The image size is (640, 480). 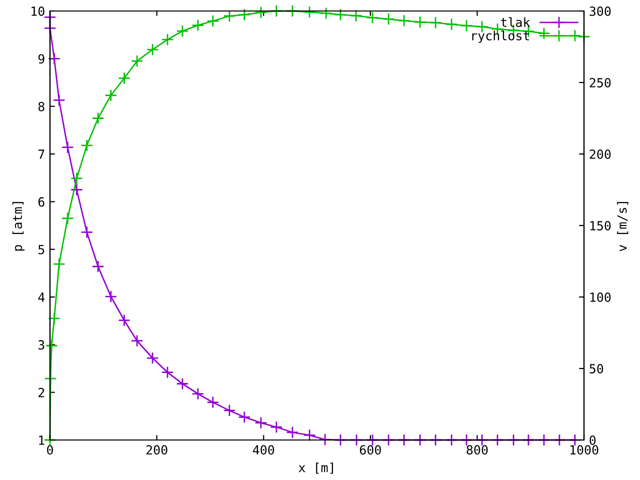 I want to click on x-tick-label: 1000, so click(x=584, y=450).